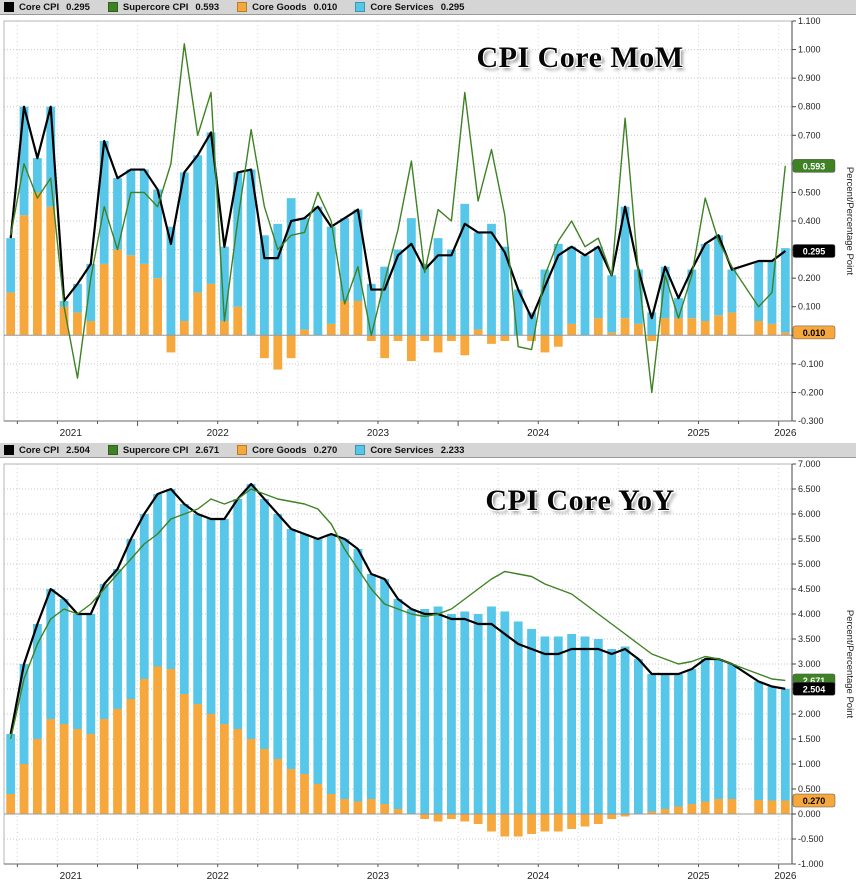 The height and width of the screenshot is (891, 856). What do you see at coordinates (155, 450) in the screenshot?
I see `legend-label: Supercore CPI` at bounding box center [155, 450].